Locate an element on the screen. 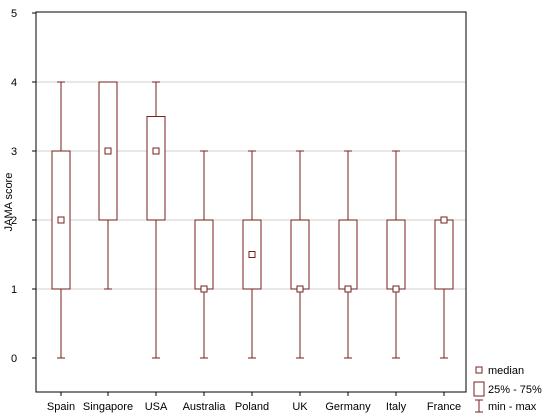 Image resolution: width=550 pixels, height=418 pixels. legend: median 25% - 75% min - max is located at coordinates (507, 389).